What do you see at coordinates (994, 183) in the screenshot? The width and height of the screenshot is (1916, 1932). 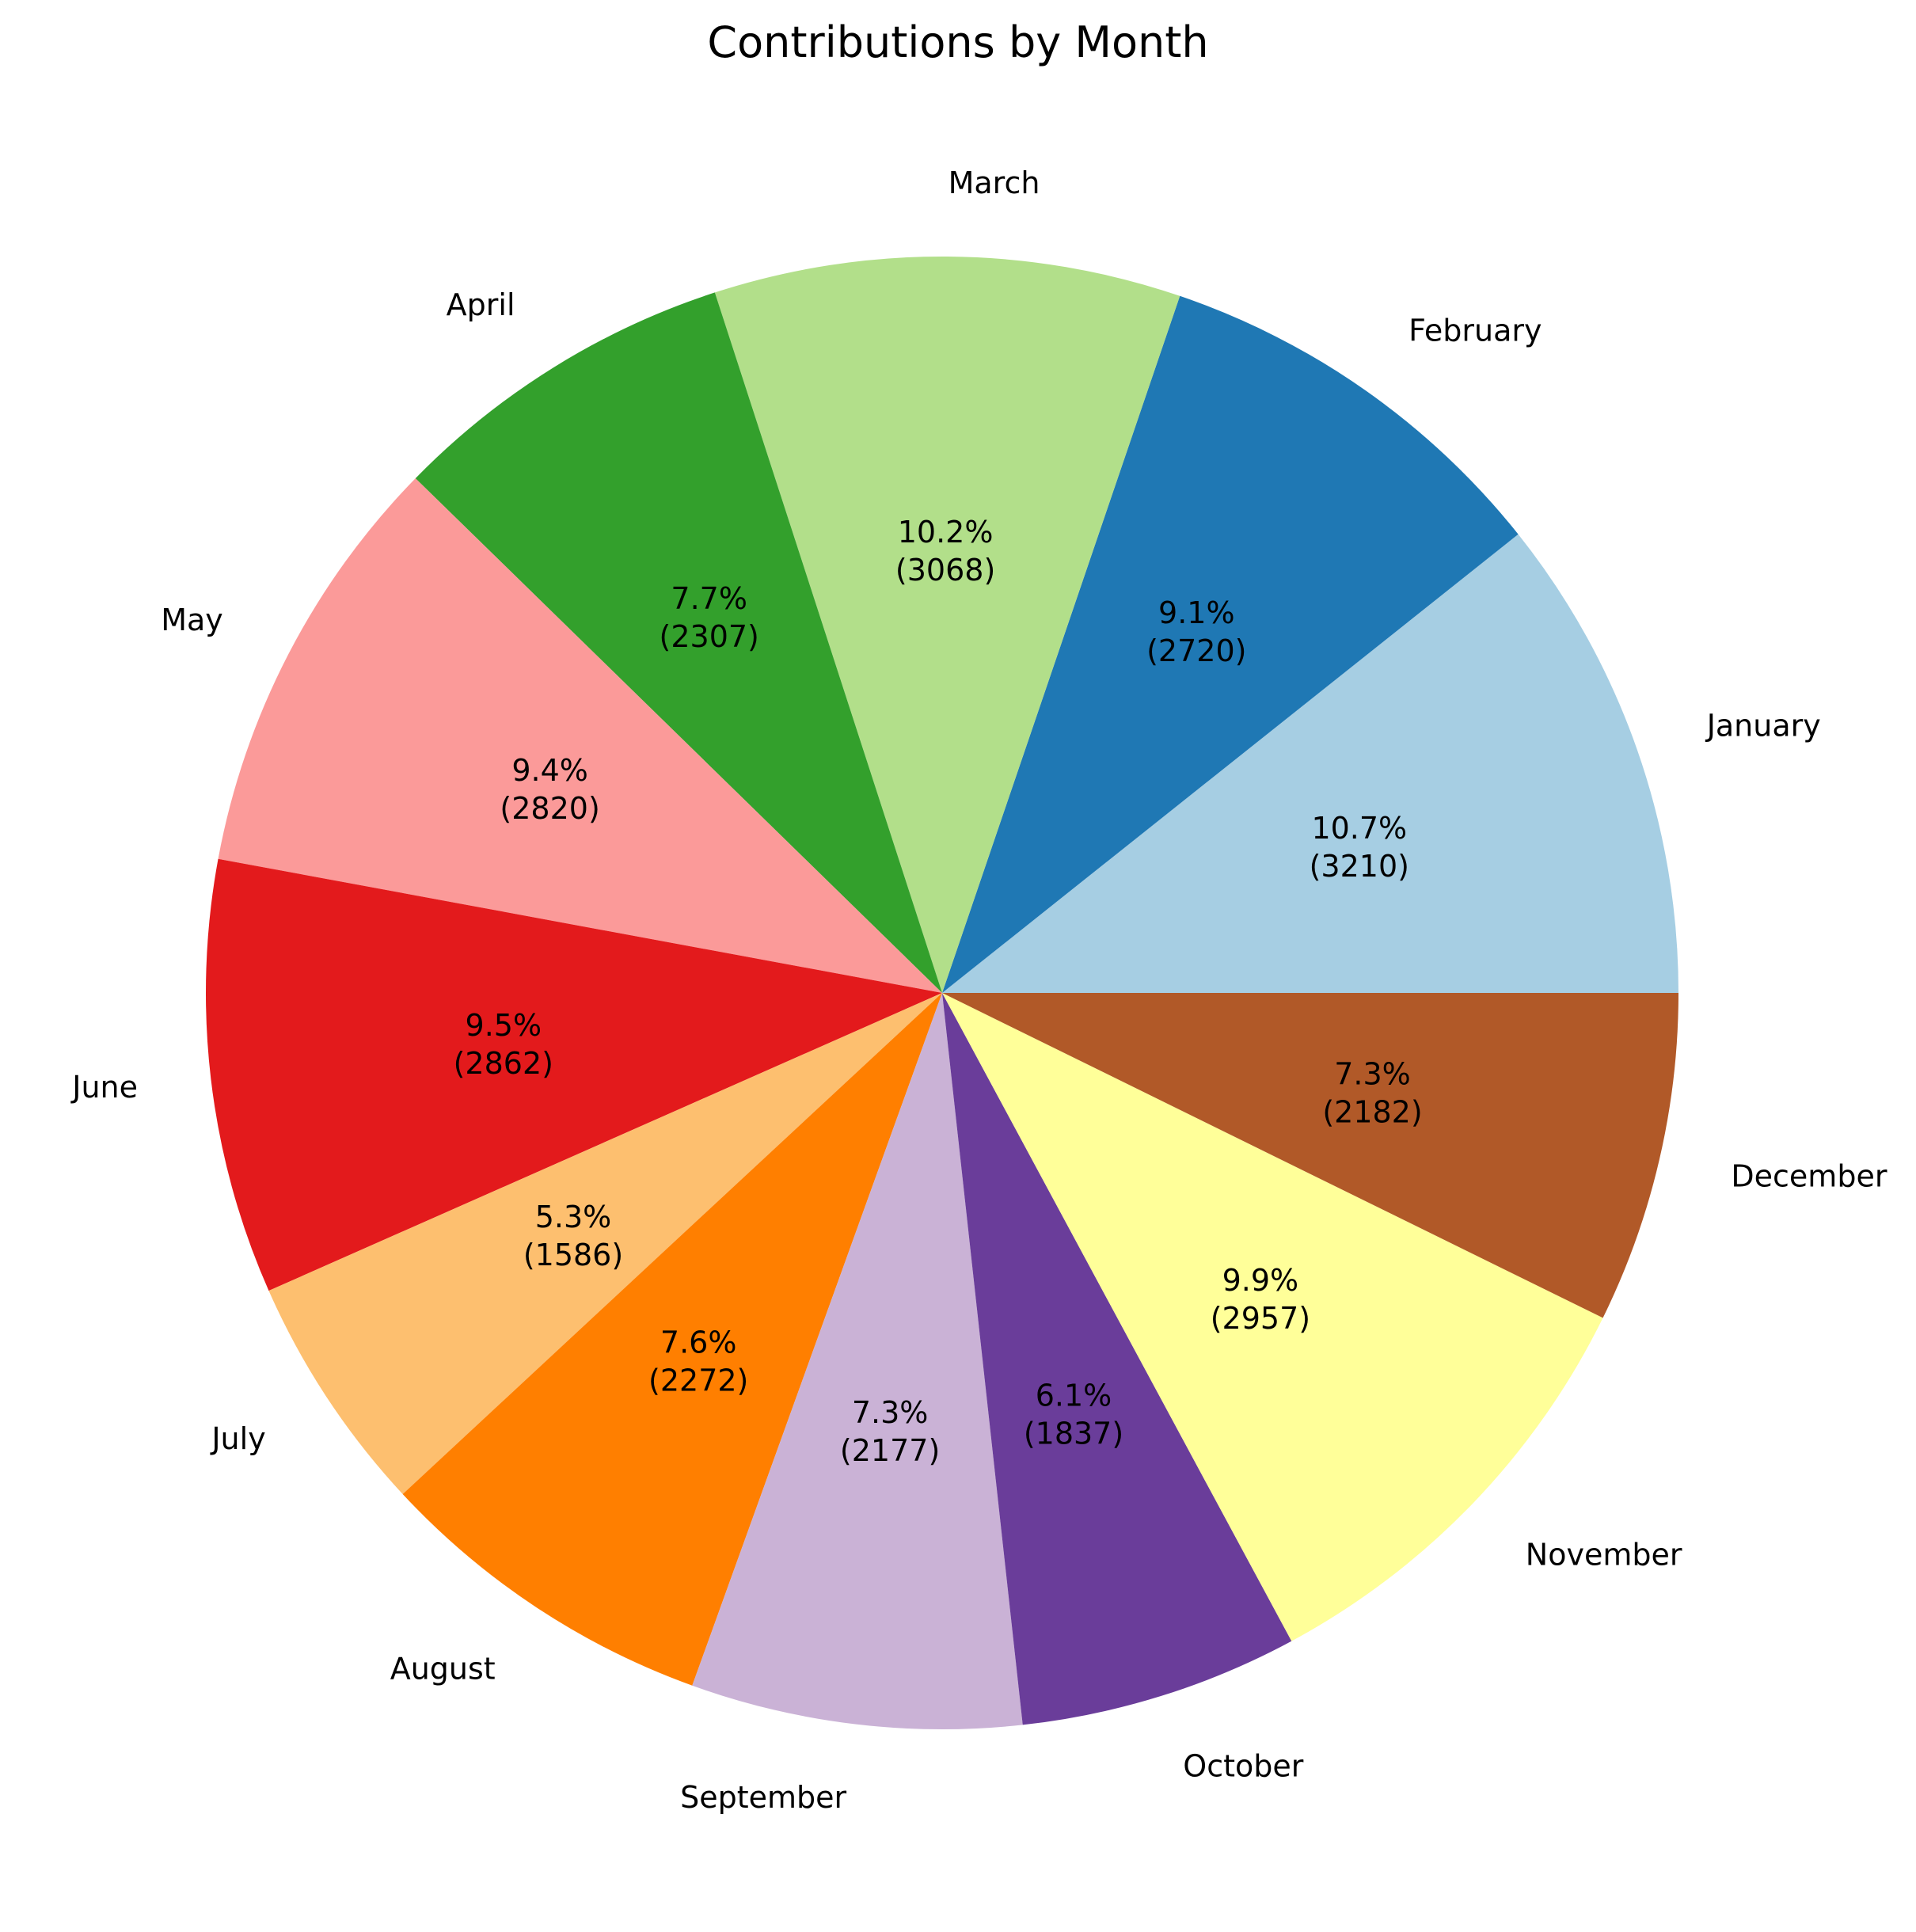 I see `slice-label-march: March` at bounding box center [994, 183].